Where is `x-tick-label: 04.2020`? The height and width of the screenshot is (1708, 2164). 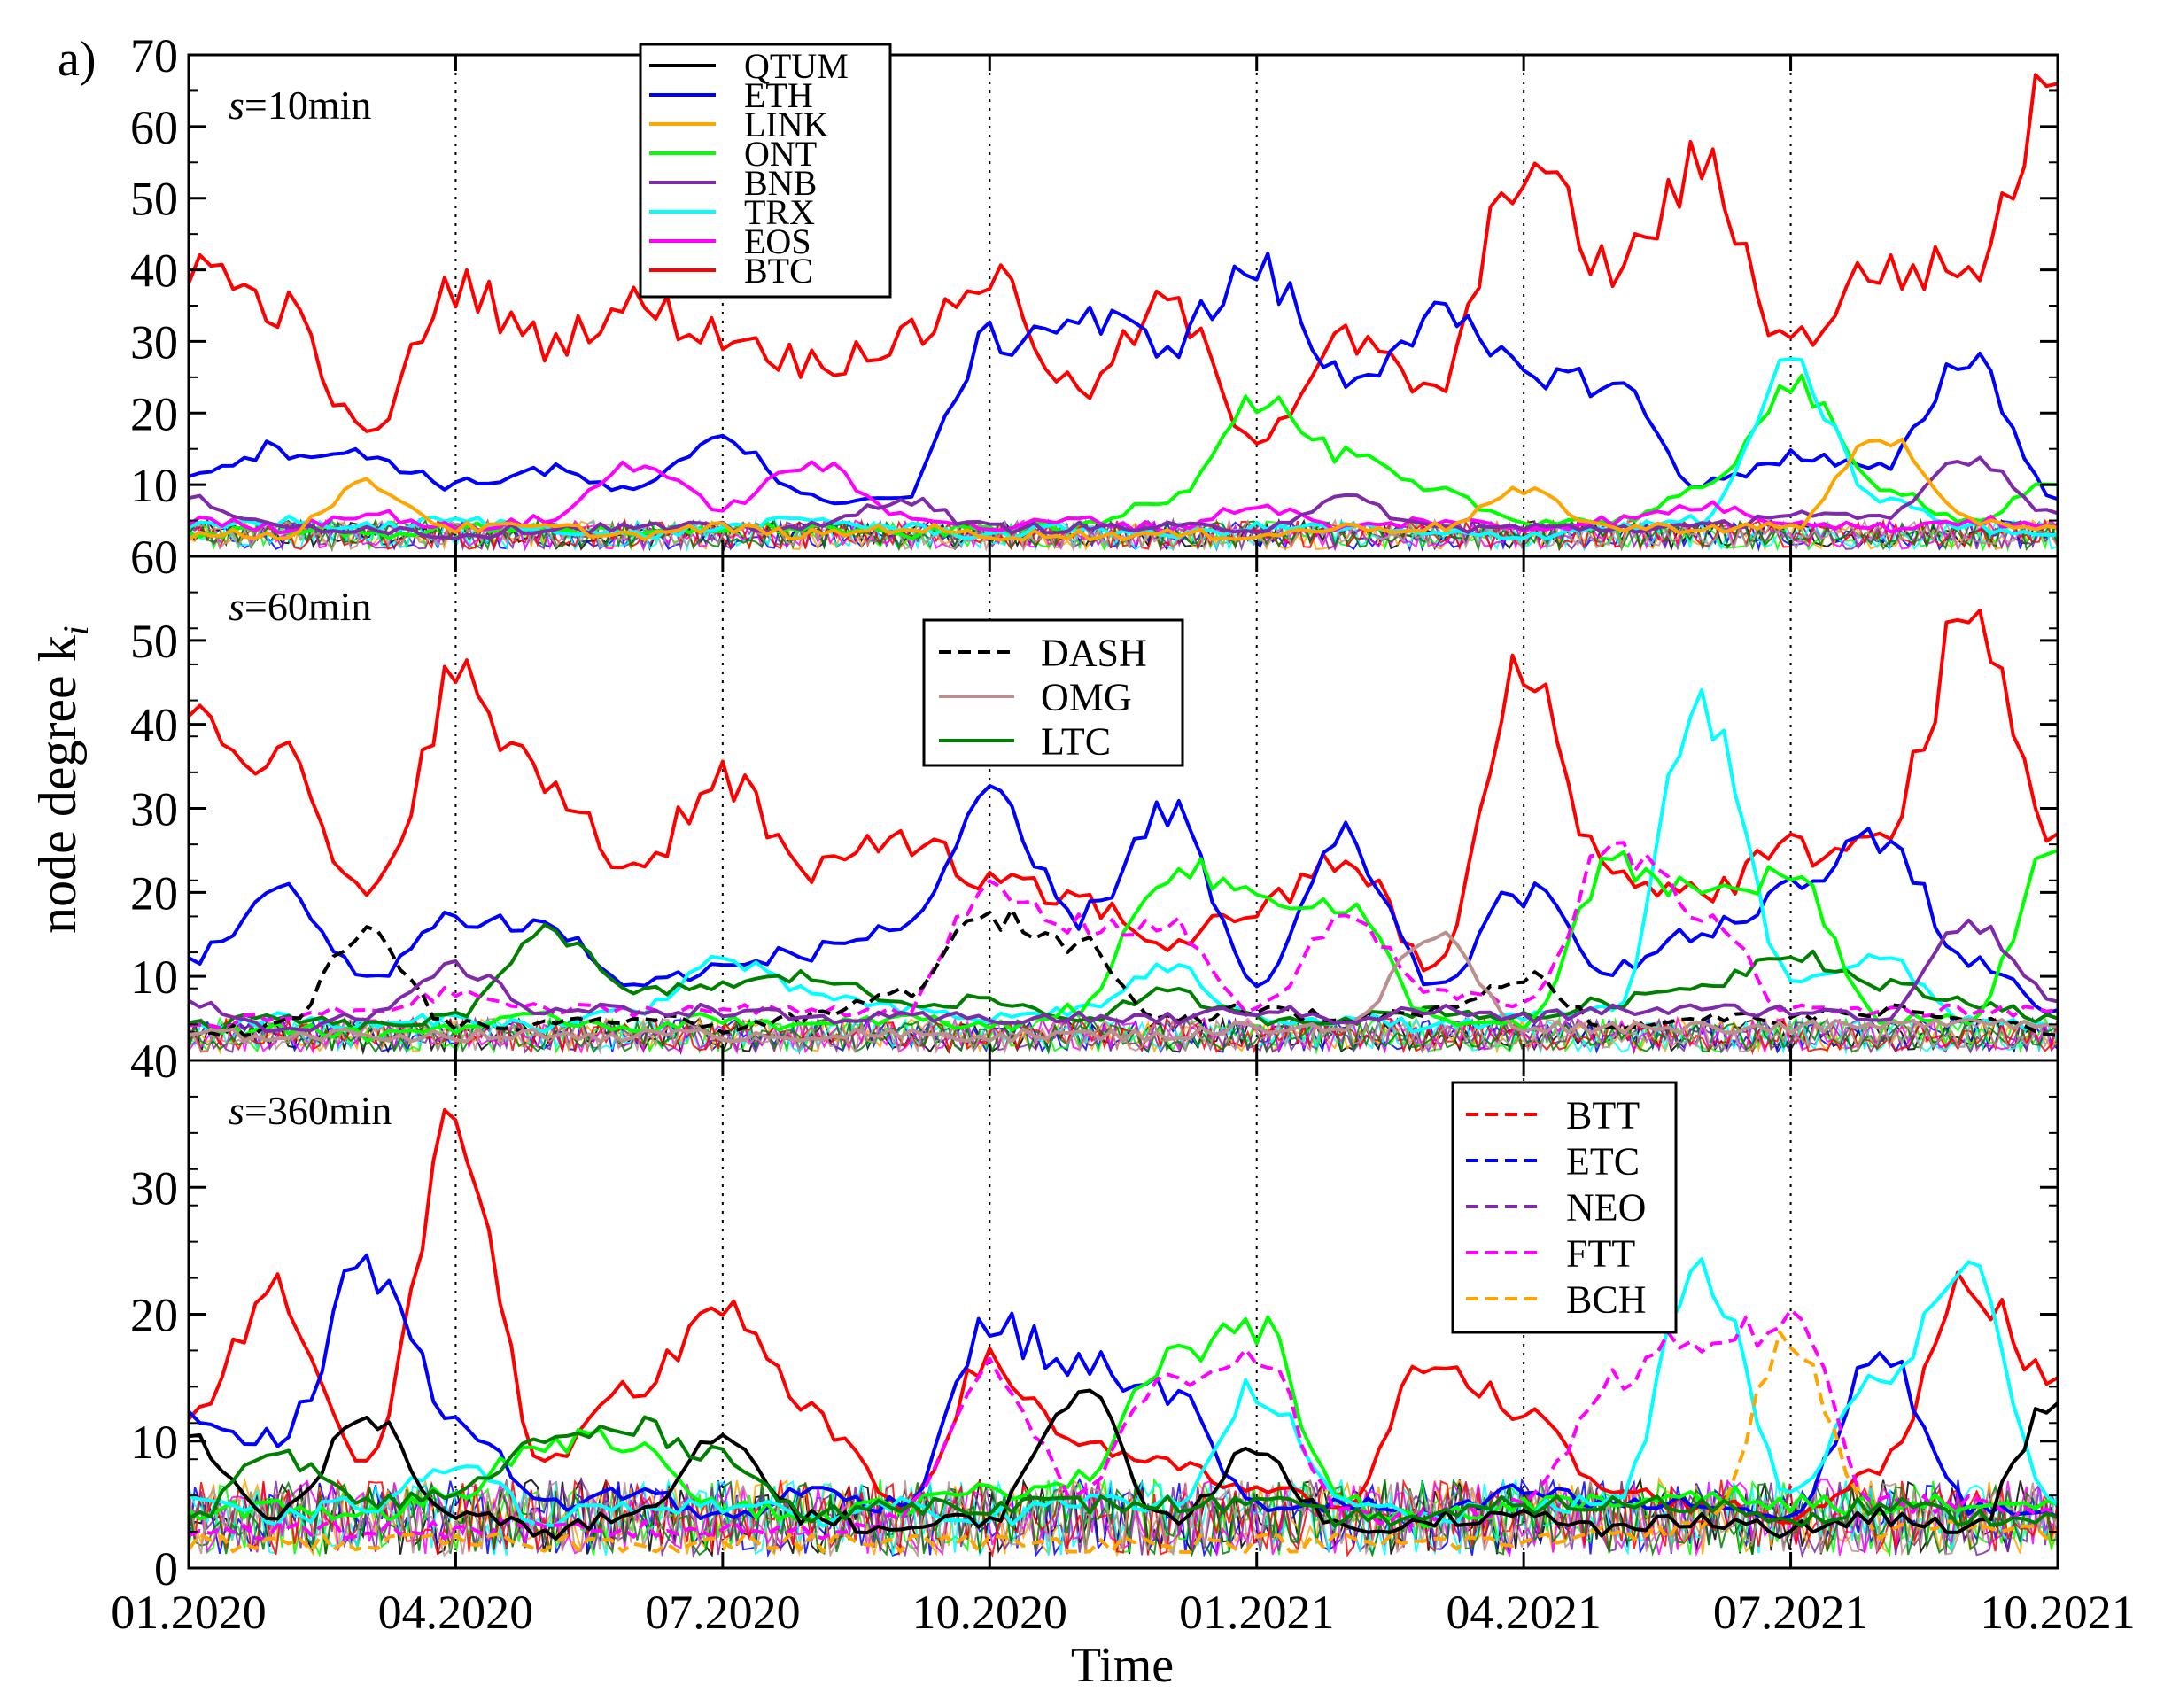
x-tick-label: 04.2020 is located at coordinates (456, 1612).